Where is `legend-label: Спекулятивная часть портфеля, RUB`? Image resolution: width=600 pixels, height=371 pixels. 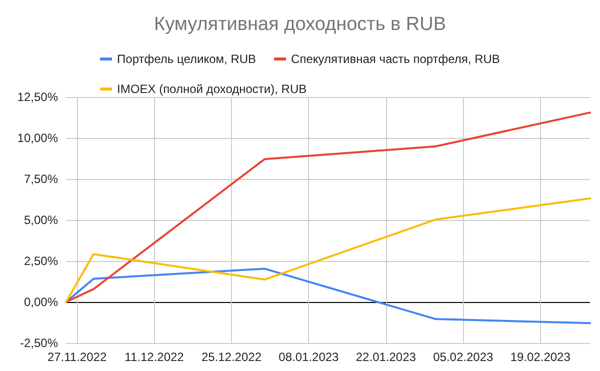
legend-label: Спекулятивная часть портфеля, RUB is located at coordinates (395, 59).